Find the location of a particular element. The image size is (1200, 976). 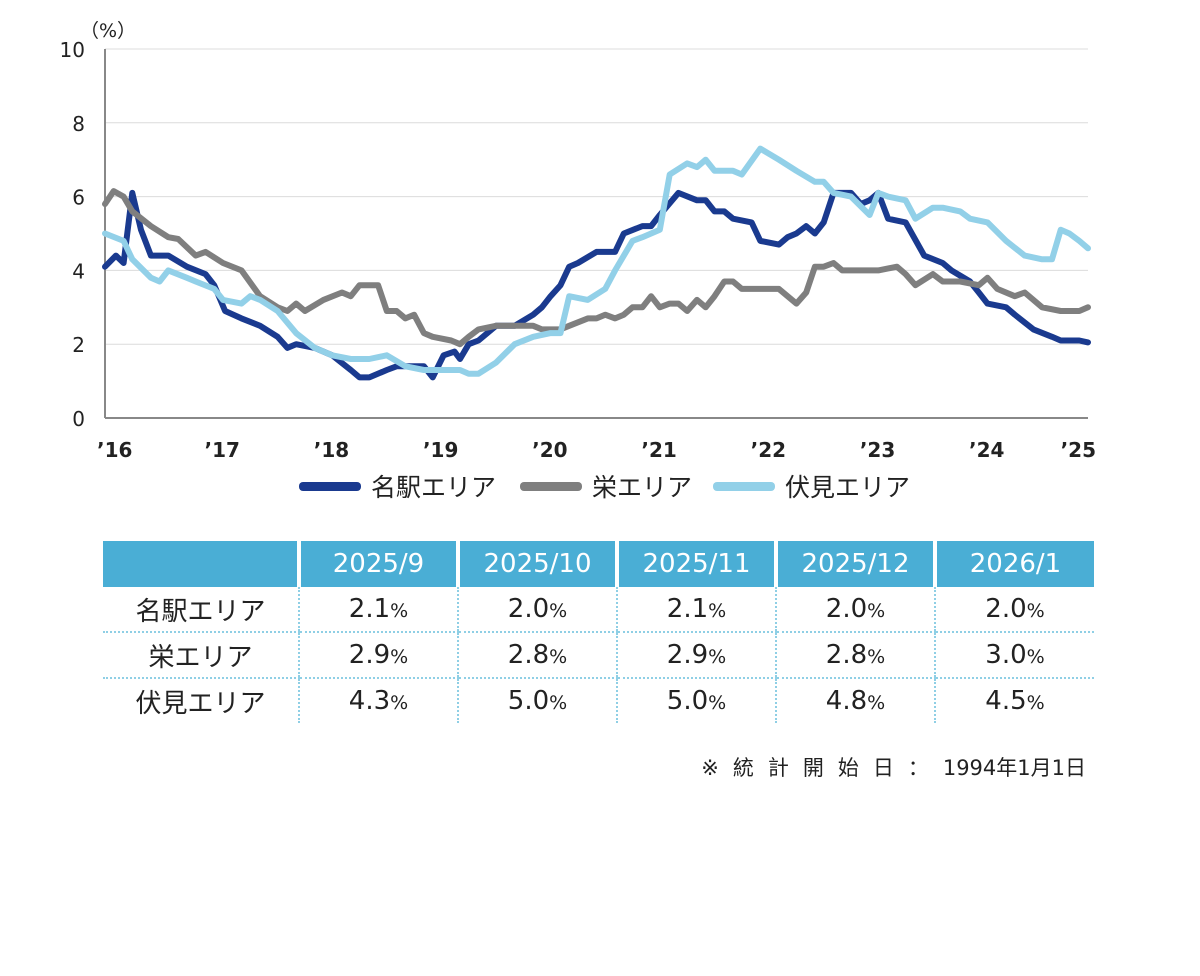

x-tick-label: ’17 is located at coordinates (222, 450).